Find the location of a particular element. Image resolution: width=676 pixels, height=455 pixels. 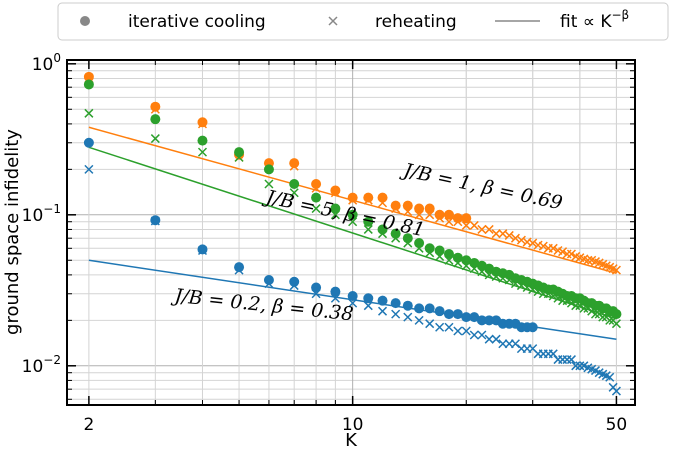

legend-label-fit: fit ∝ K−β is located at coordinates (594, 20).